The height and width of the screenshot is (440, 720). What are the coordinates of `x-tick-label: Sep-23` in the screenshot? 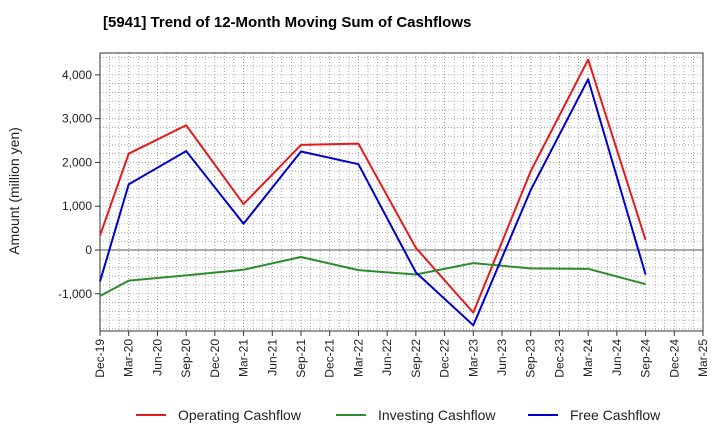 It's located at (531, 358).